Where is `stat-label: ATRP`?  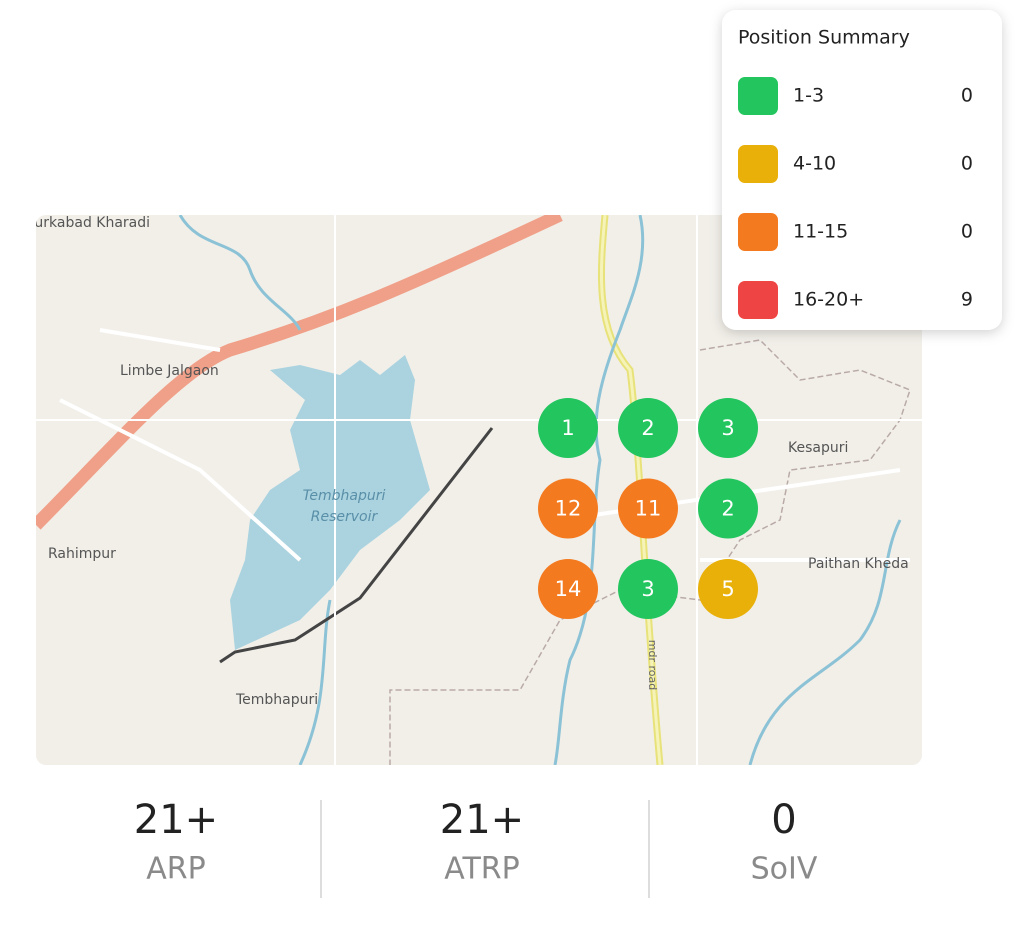
stat-label: ATRP is located at coordinates (481, 869).